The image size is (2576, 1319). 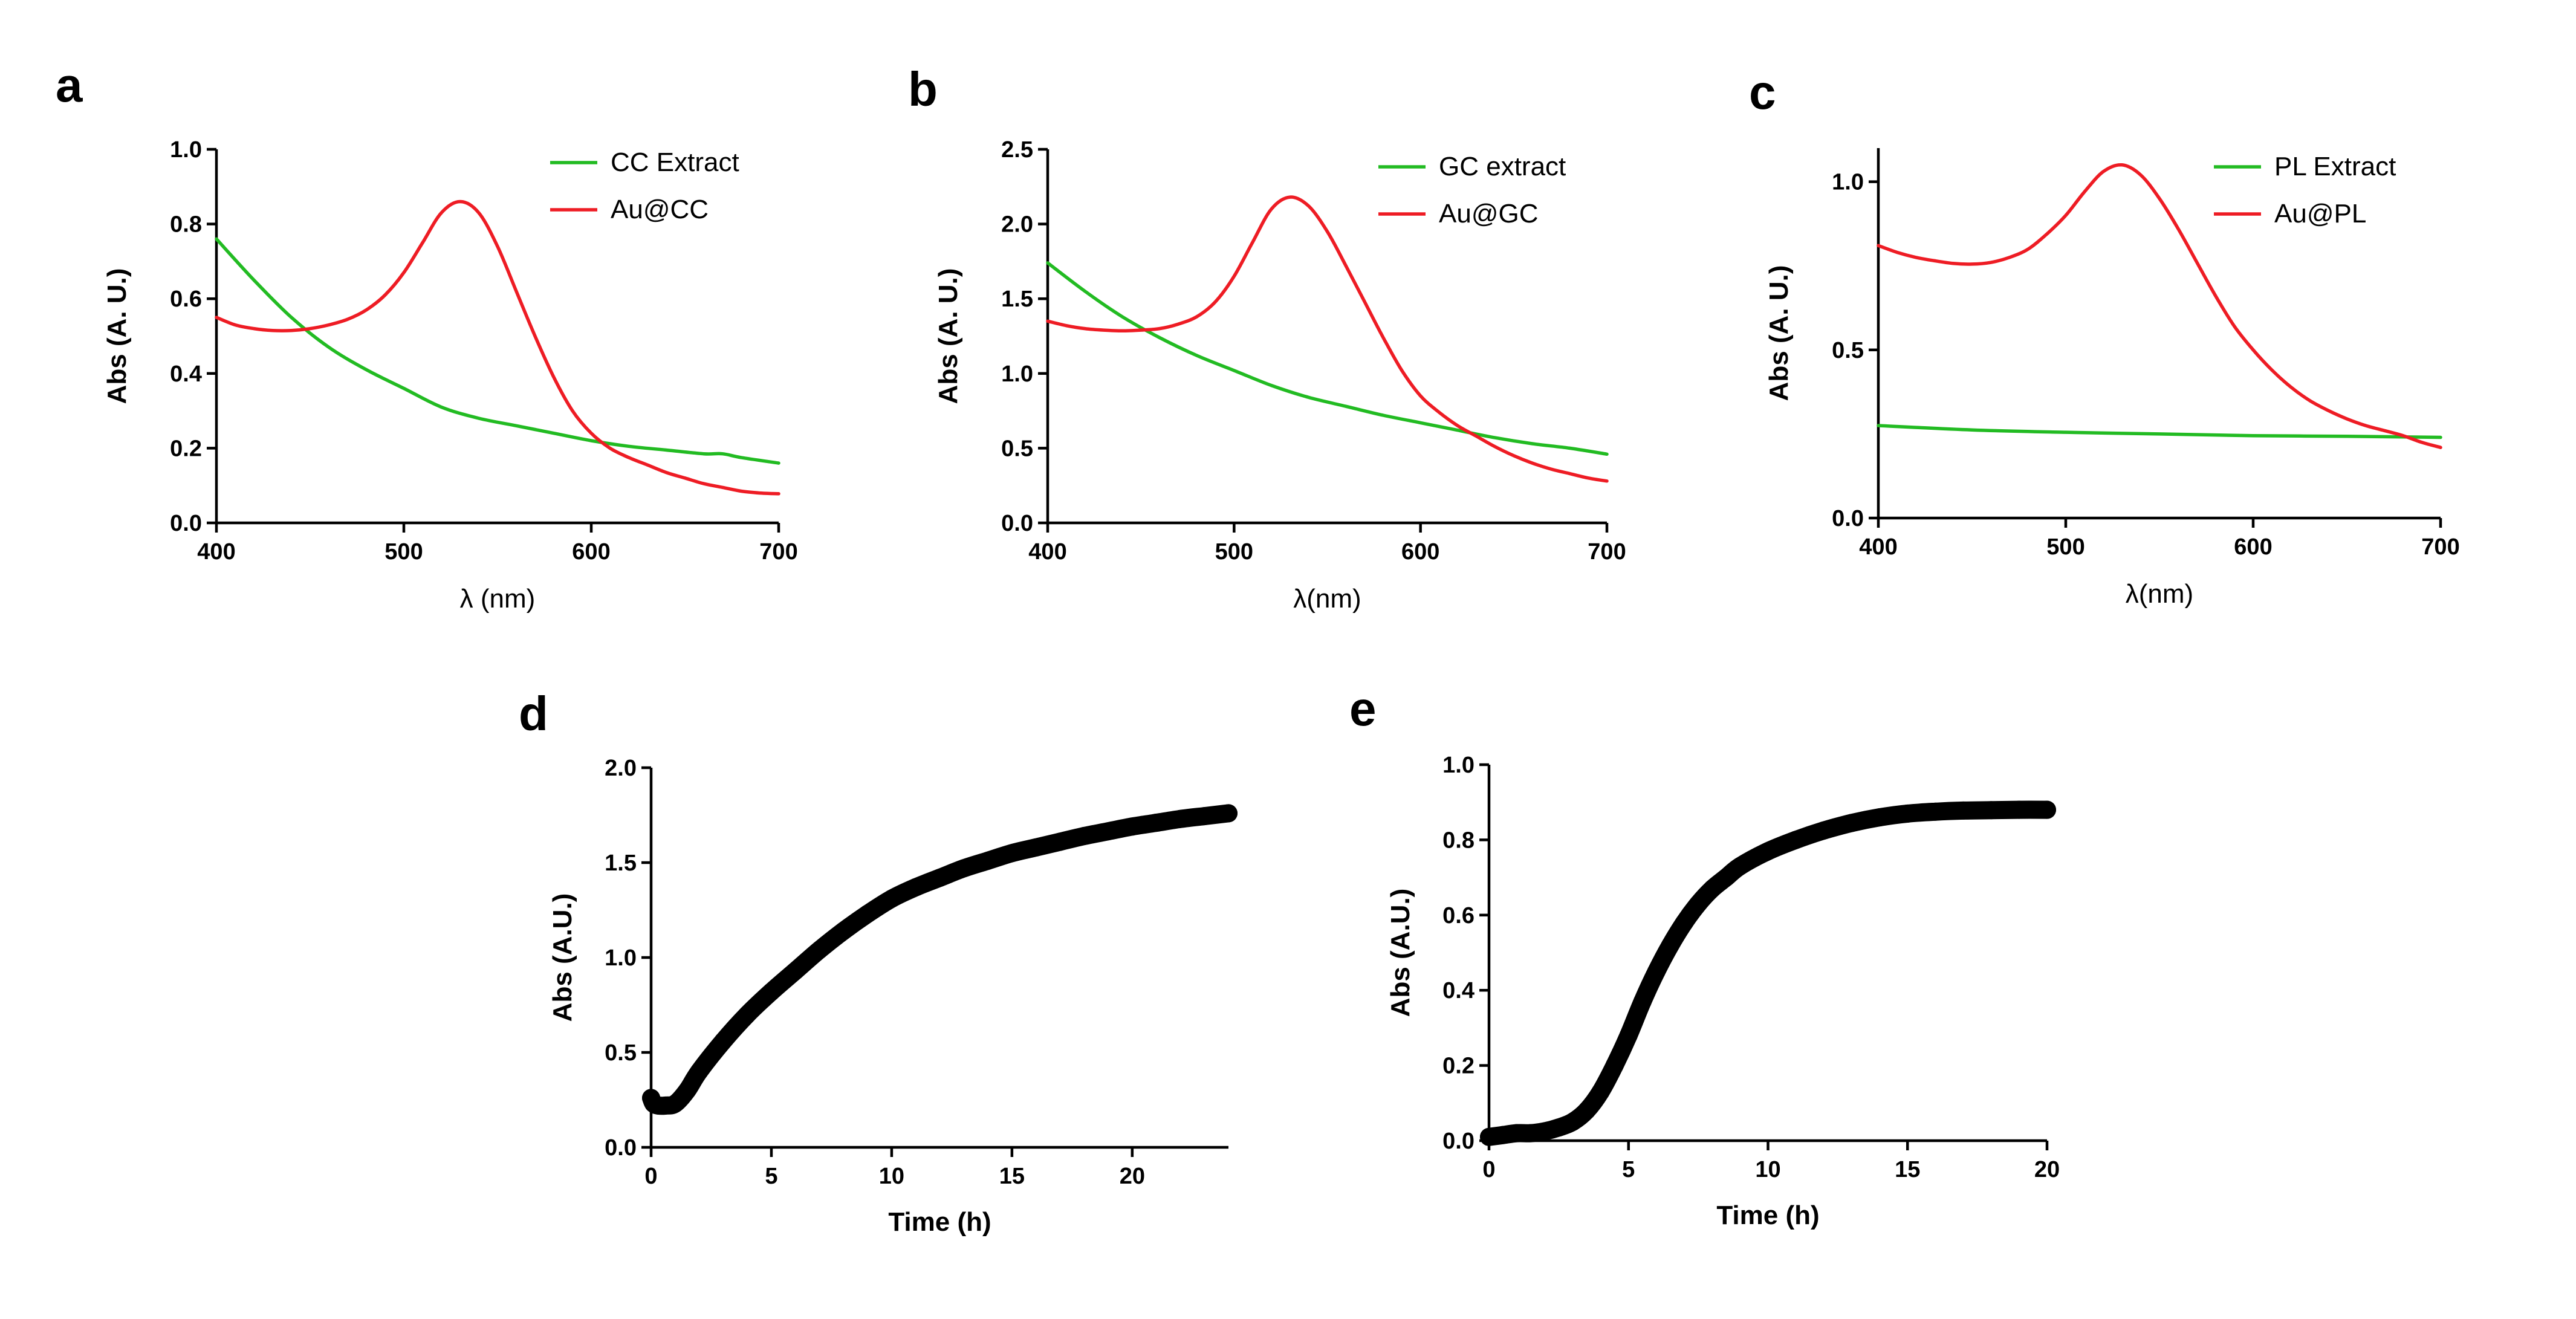 What do you see at coordinates (948, 336) in the screenshot?
I see `y-axis-label: Abs (A. U.)` at bounding box center [948, 336].